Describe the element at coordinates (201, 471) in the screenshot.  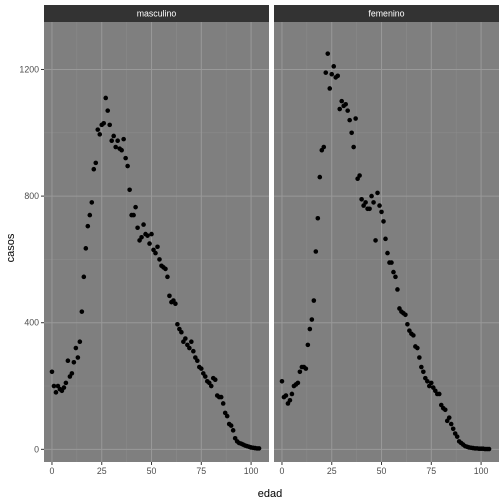
I see `x-tick-label: 75` at that location.